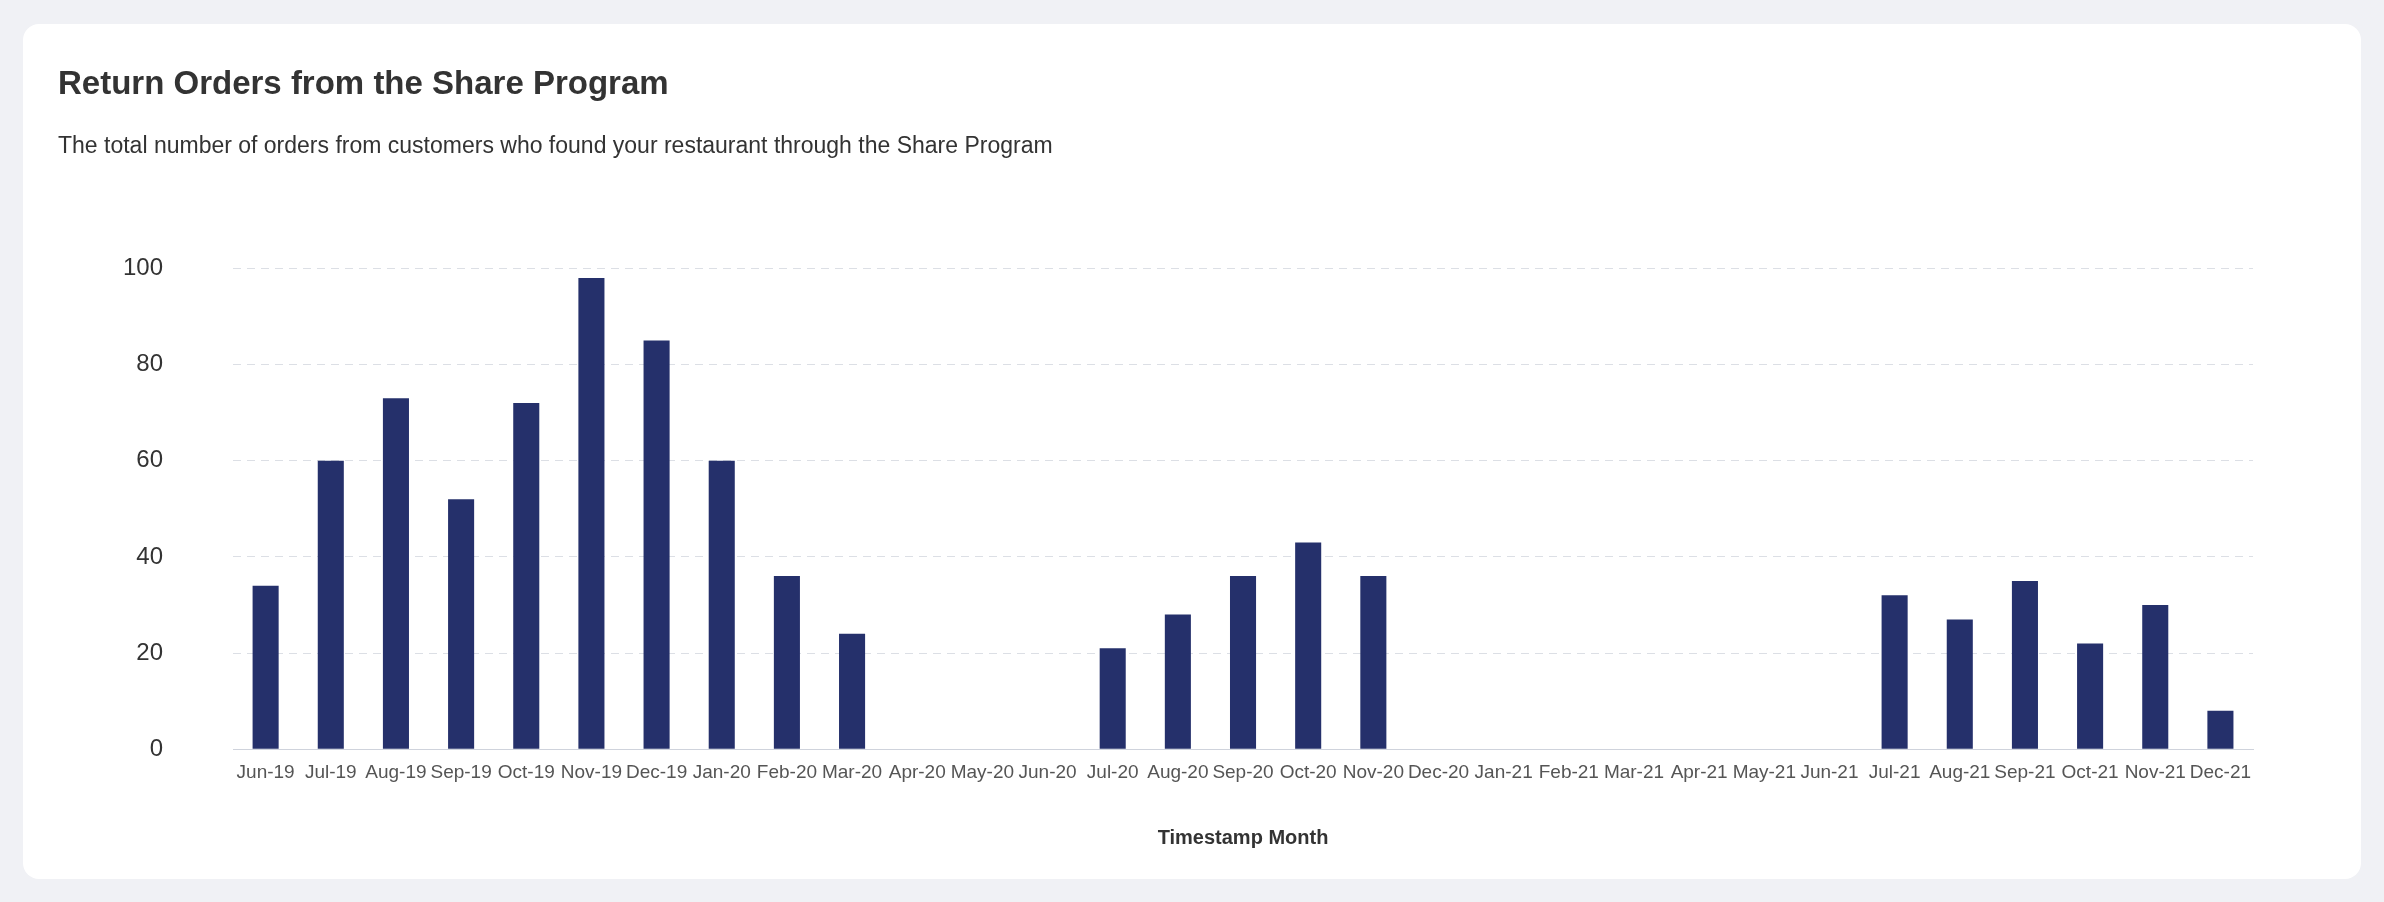 The width and height of the screenshot is (2384, 902). Describe the element at coordinates (721, 771) in the screenshot. I see `x-tick-label: Jan-20` at that location.